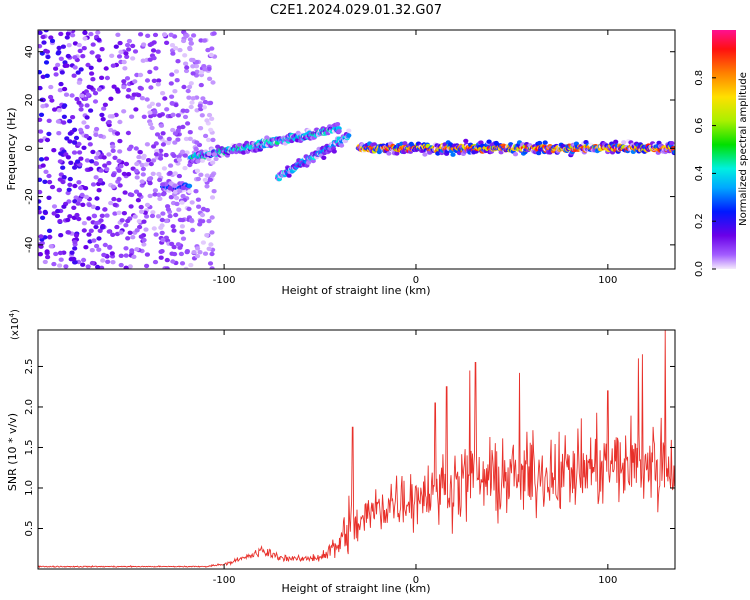 The image size is (750, 600). I want to click on spectrogram-short-branch-mark, so click(190, 191).